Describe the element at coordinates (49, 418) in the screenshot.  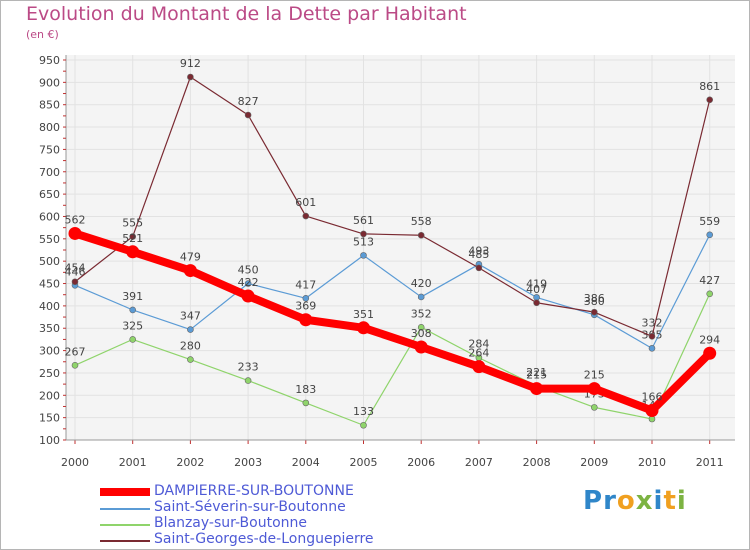
I see `y-tick-label: 150` at that location.